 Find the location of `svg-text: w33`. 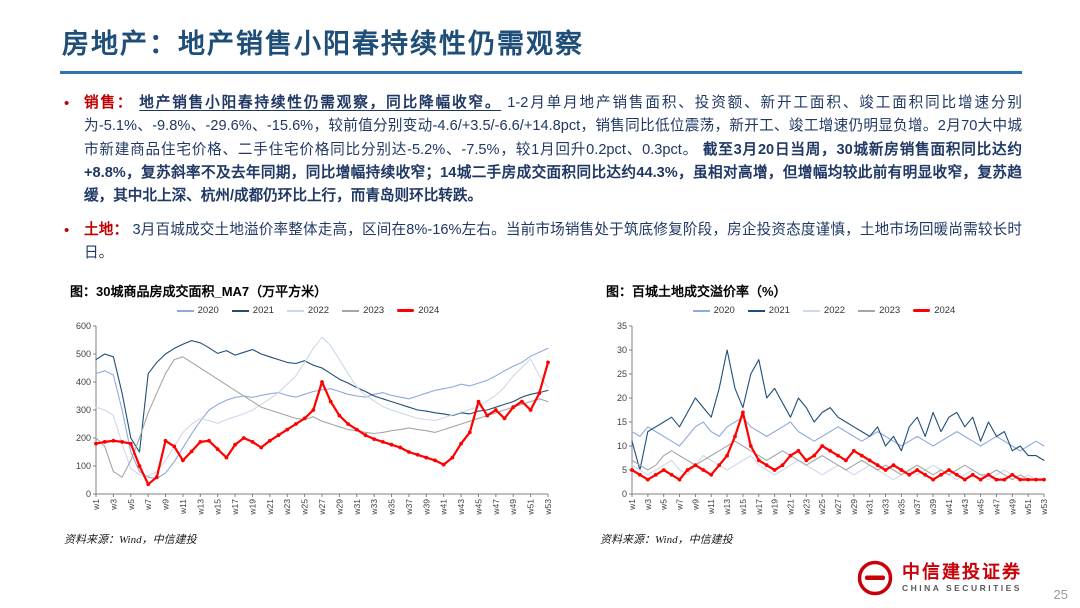

svg-text: w33 is located at coordinates (886, 507).